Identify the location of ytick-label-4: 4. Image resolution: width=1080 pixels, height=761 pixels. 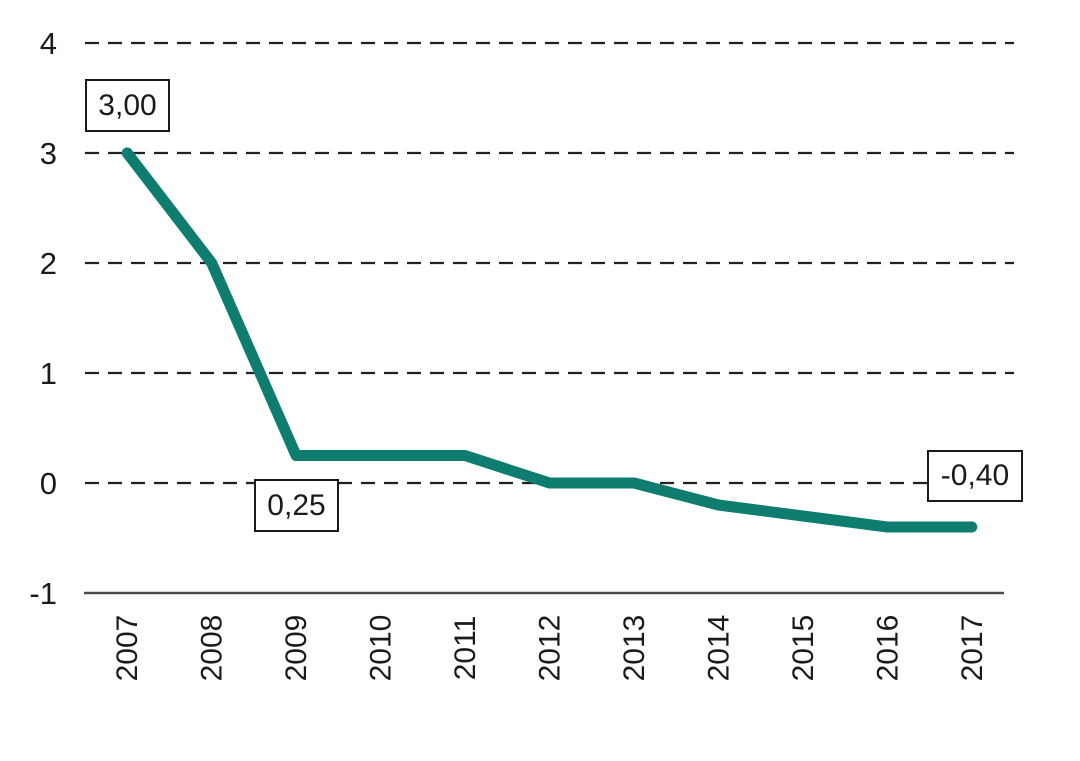
(48, 43).